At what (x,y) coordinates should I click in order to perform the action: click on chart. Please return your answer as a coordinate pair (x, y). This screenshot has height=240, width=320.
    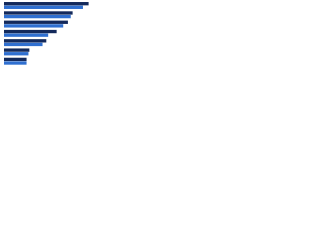
    Looking at the image, I should click on (46, 33).